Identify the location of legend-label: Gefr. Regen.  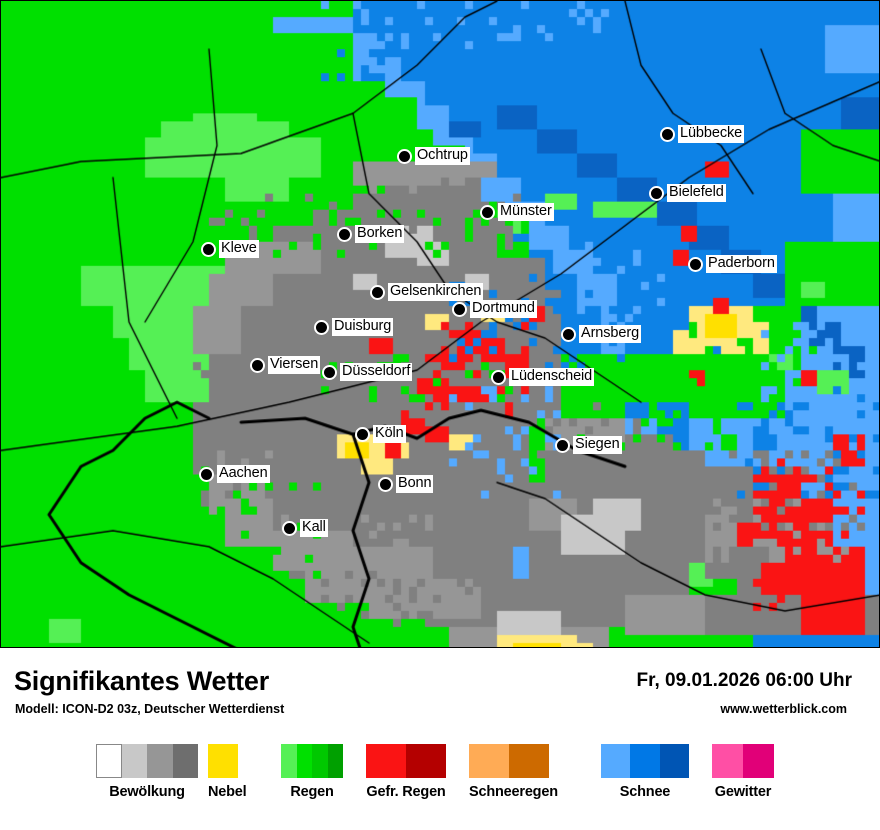
(406, 792).